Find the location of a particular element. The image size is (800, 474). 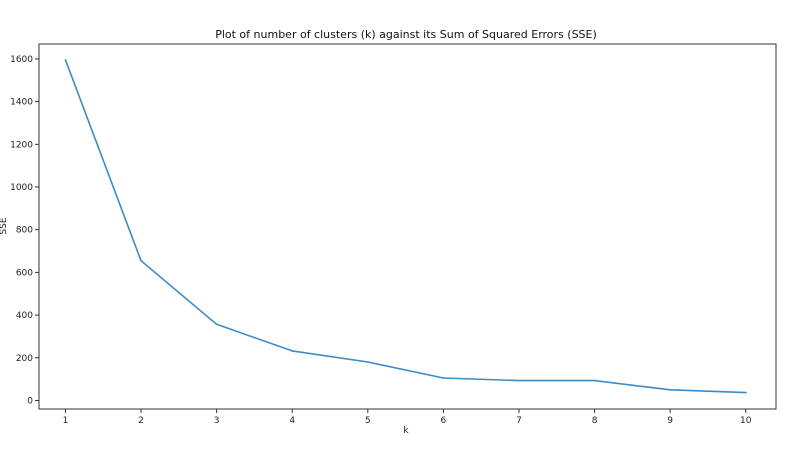

x-tick-label: 7 is located at coordinates (519, 421).